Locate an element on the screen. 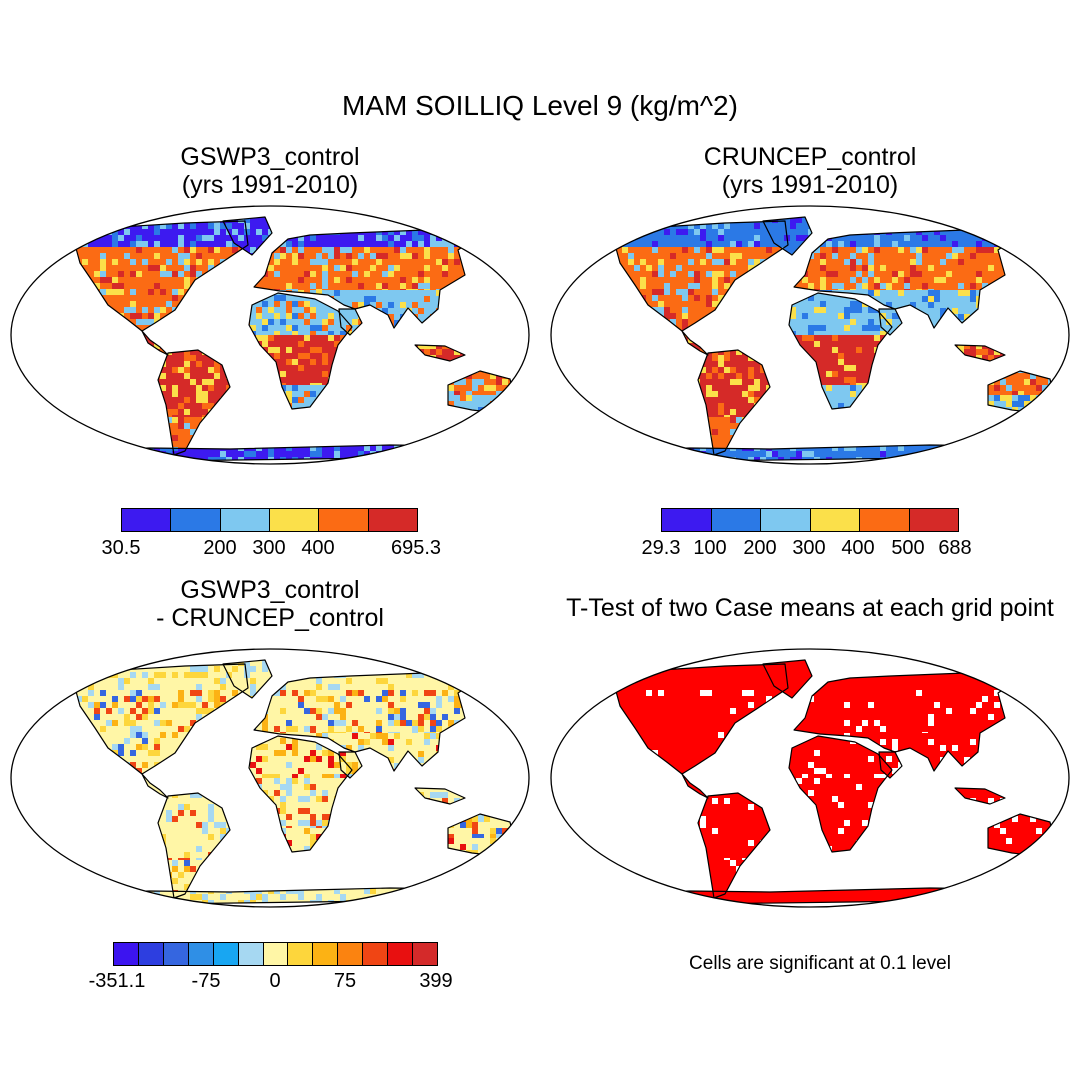  panel-title-gswp3: GSWP3_control (yrs 1991-2010) is located at coordinates (270, 171).